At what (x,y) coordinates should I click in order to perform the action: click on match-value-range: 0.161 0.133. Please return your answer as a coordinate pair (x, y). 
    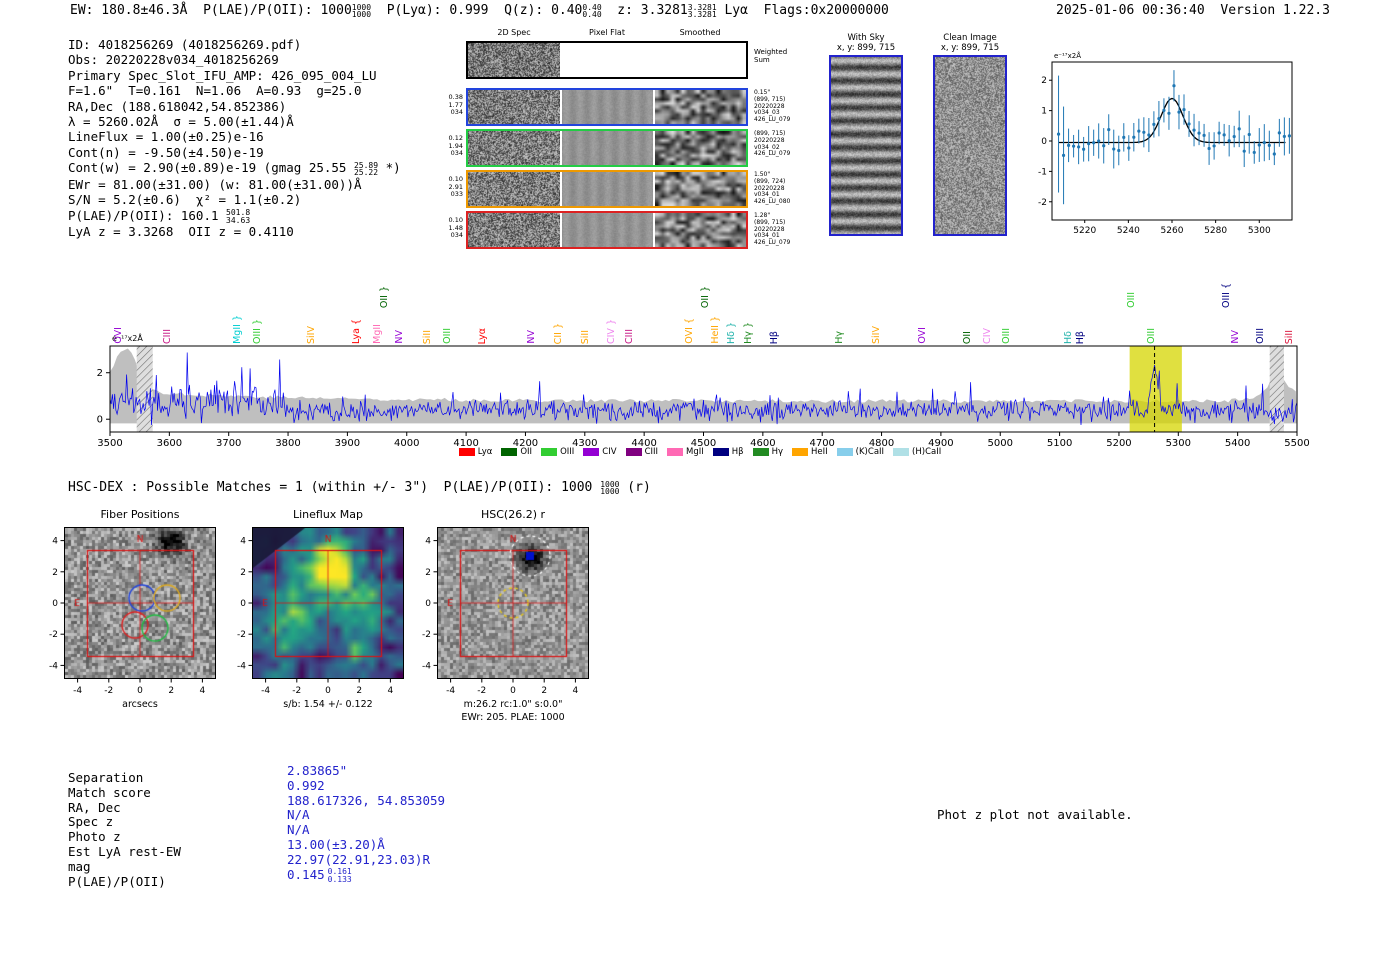
    Looking at the image, I should click on (340, 875).